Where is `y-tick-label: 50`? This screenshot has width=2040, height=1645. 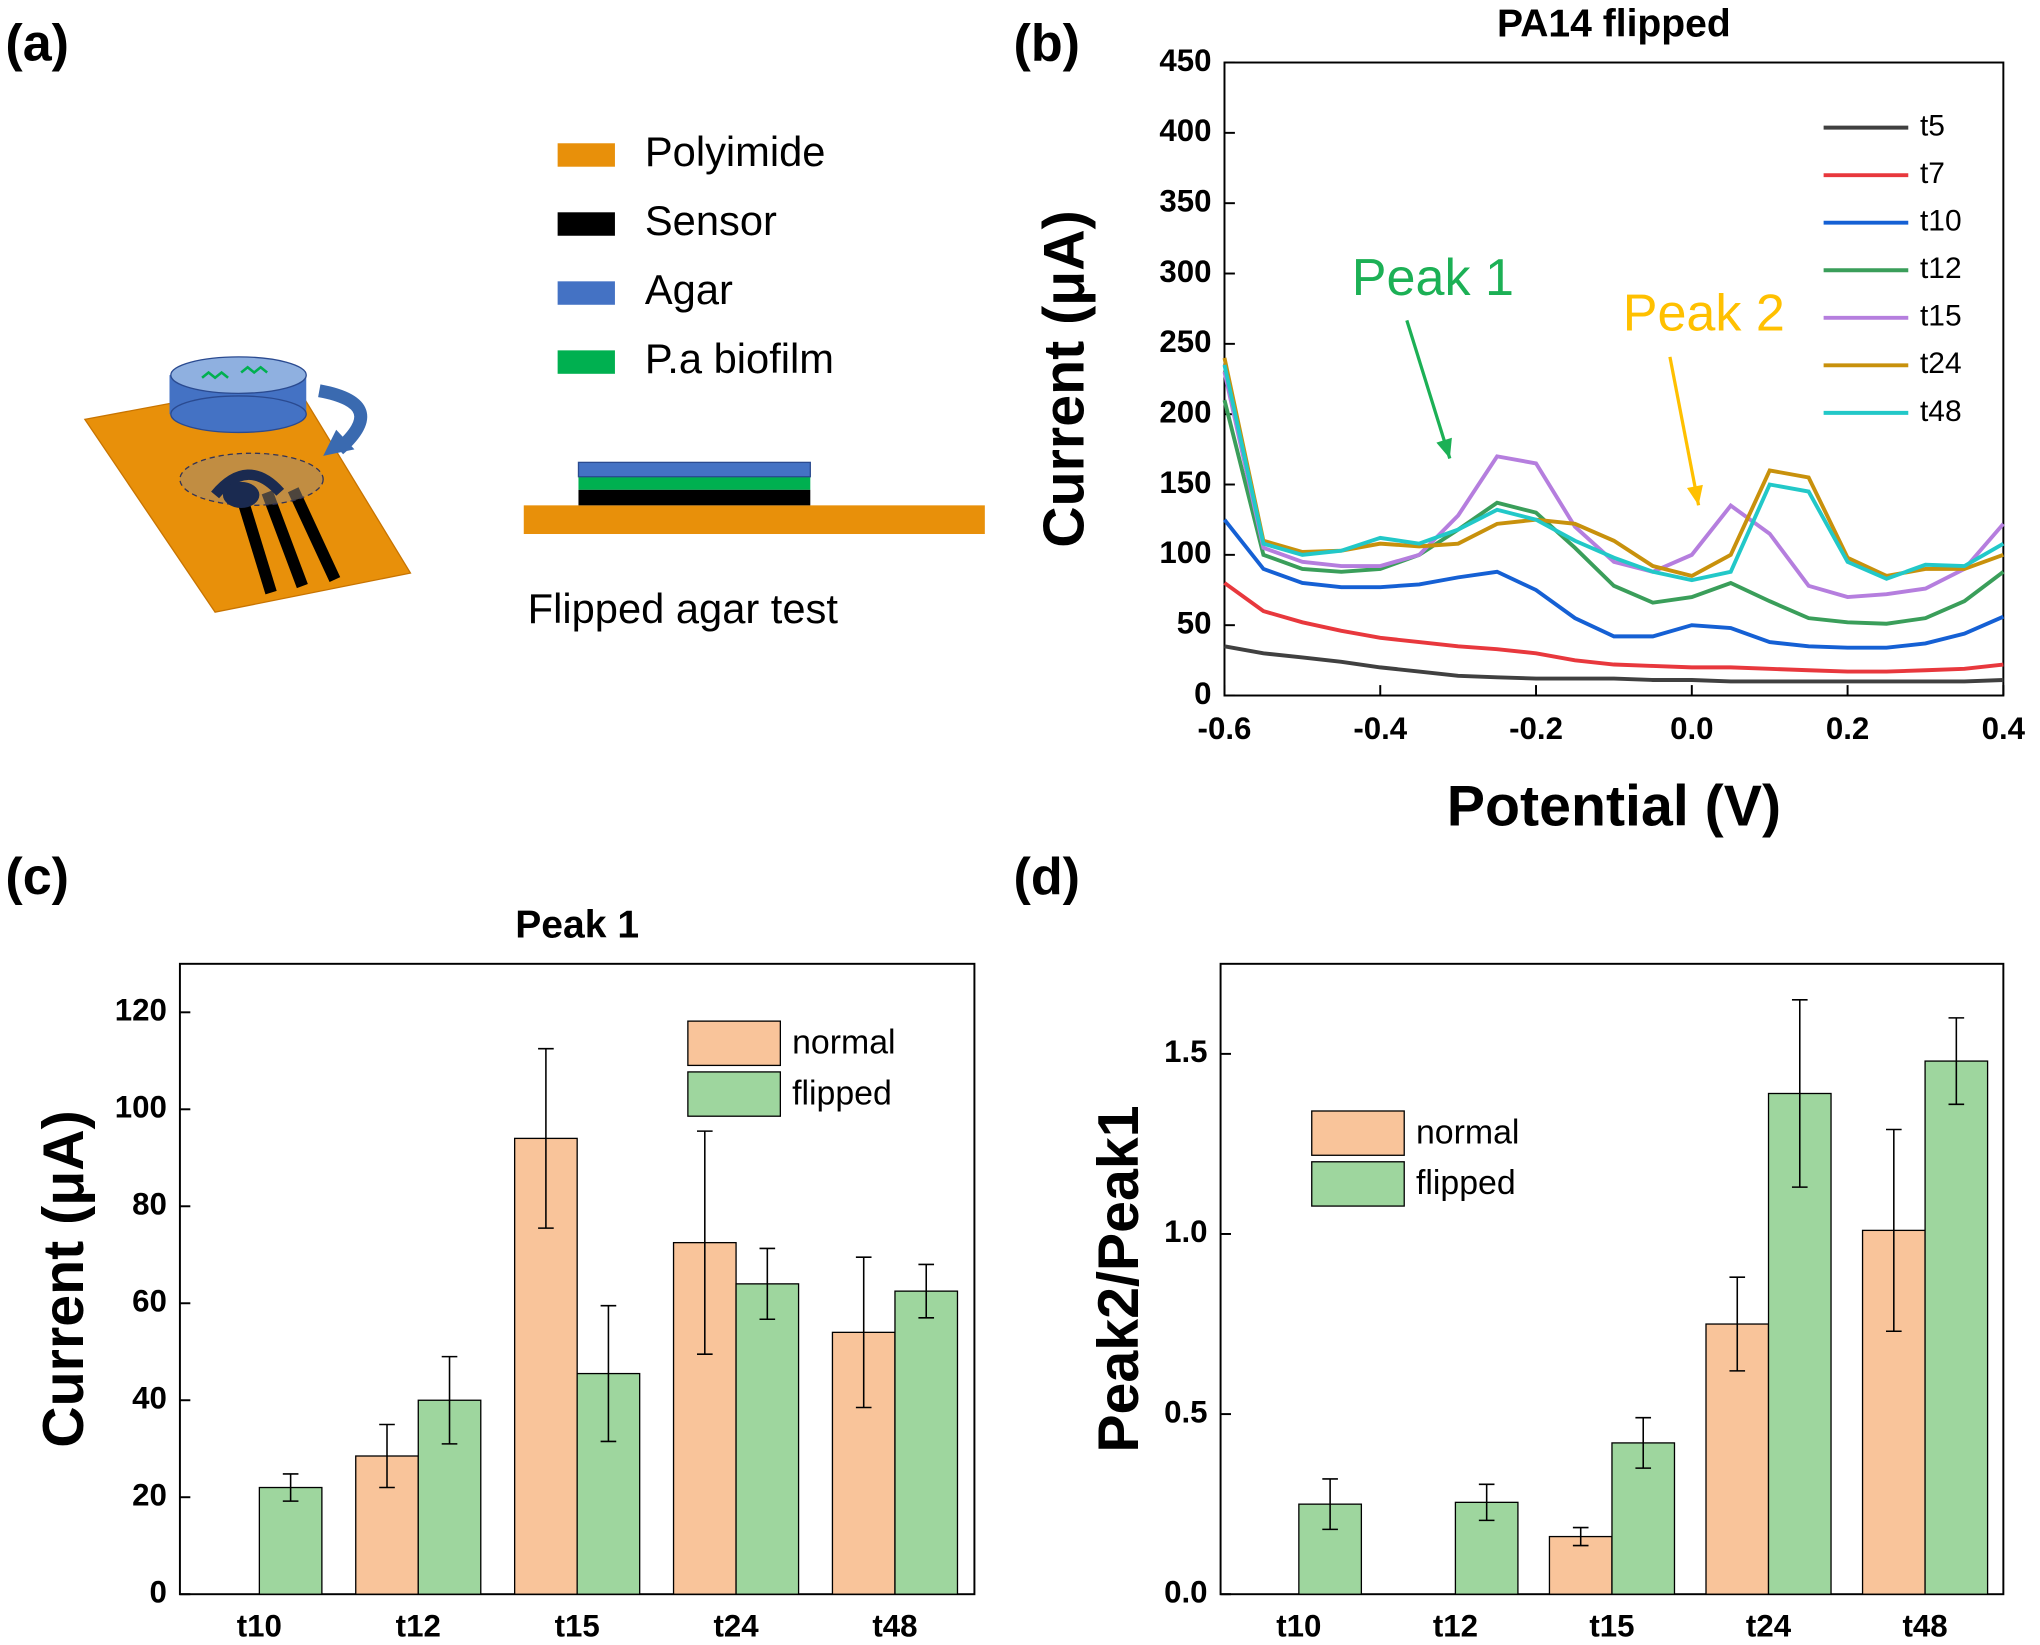 y-tick-label: 50 is located at coordinates (1194, 622).